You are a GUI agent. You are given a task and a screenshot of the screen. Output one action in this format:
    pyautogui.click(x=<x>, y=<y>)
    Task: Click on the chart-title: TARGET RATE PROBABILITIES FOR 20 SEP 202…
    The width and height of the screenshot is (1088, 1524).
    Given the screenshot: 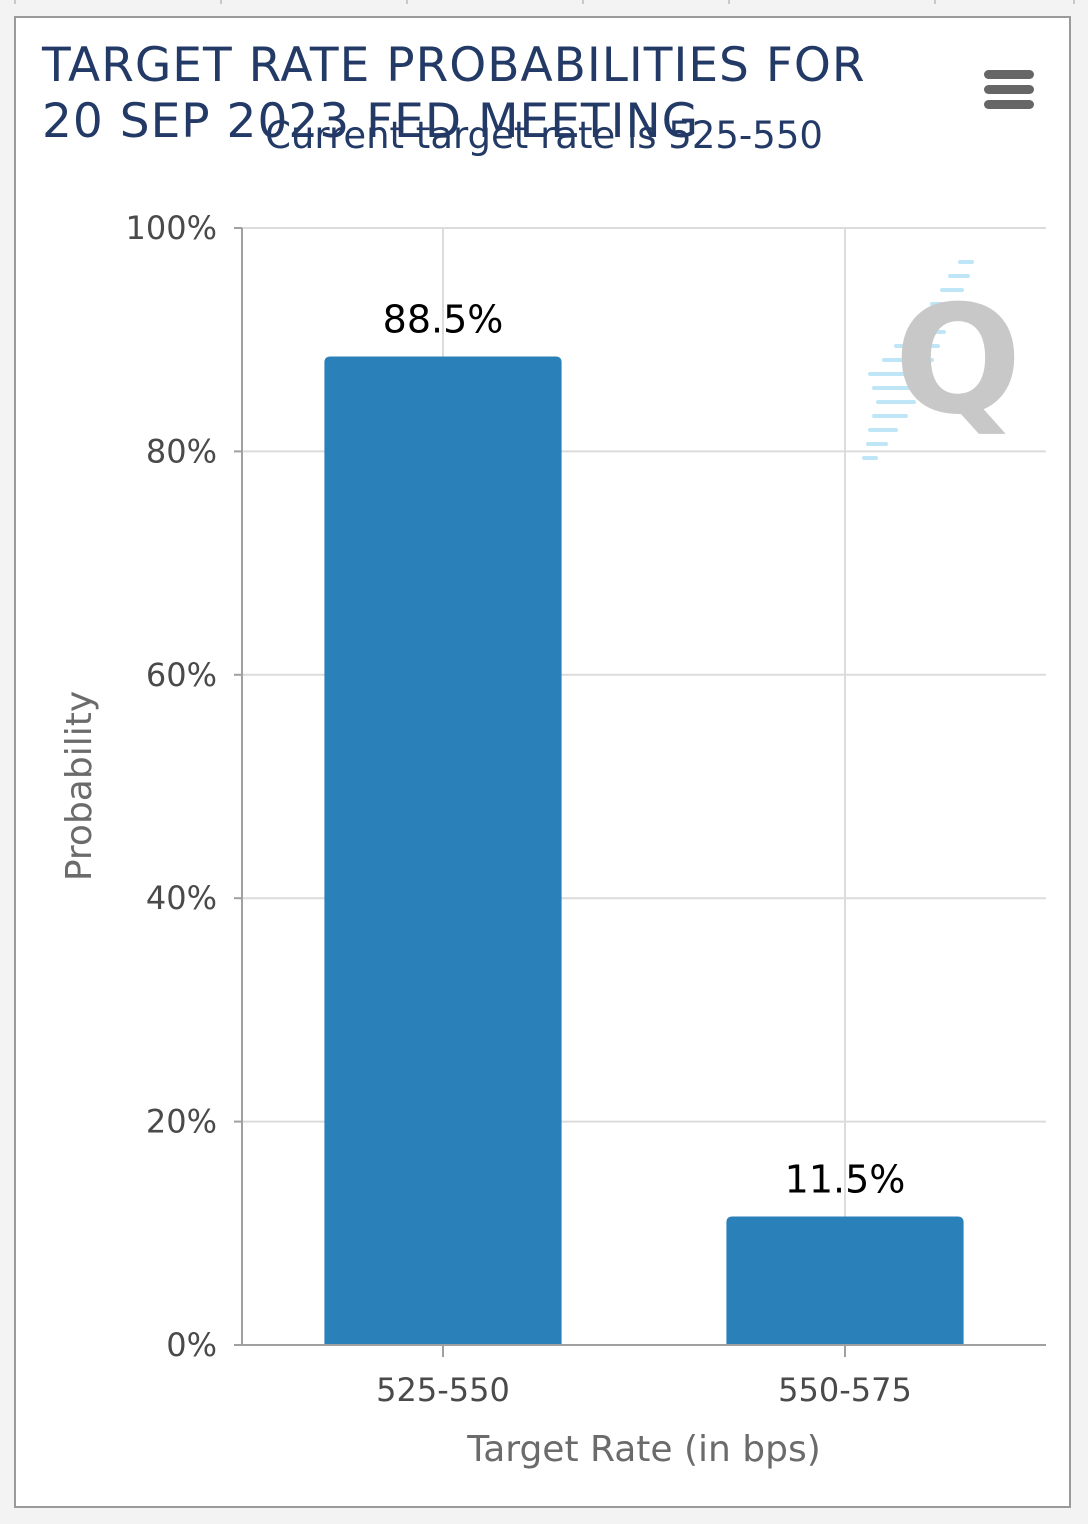 What is the action you would take?
    pyautogui.click(x=454, y=93)
    